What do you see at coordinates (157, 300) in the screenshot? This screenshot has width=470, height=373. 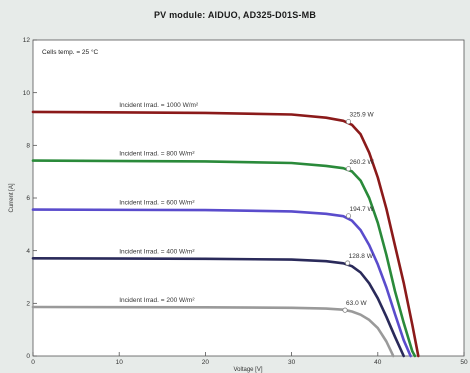 I see `series-name-label: Incident Irrad. = 200 W/m²` at bounding box center [157, 300].